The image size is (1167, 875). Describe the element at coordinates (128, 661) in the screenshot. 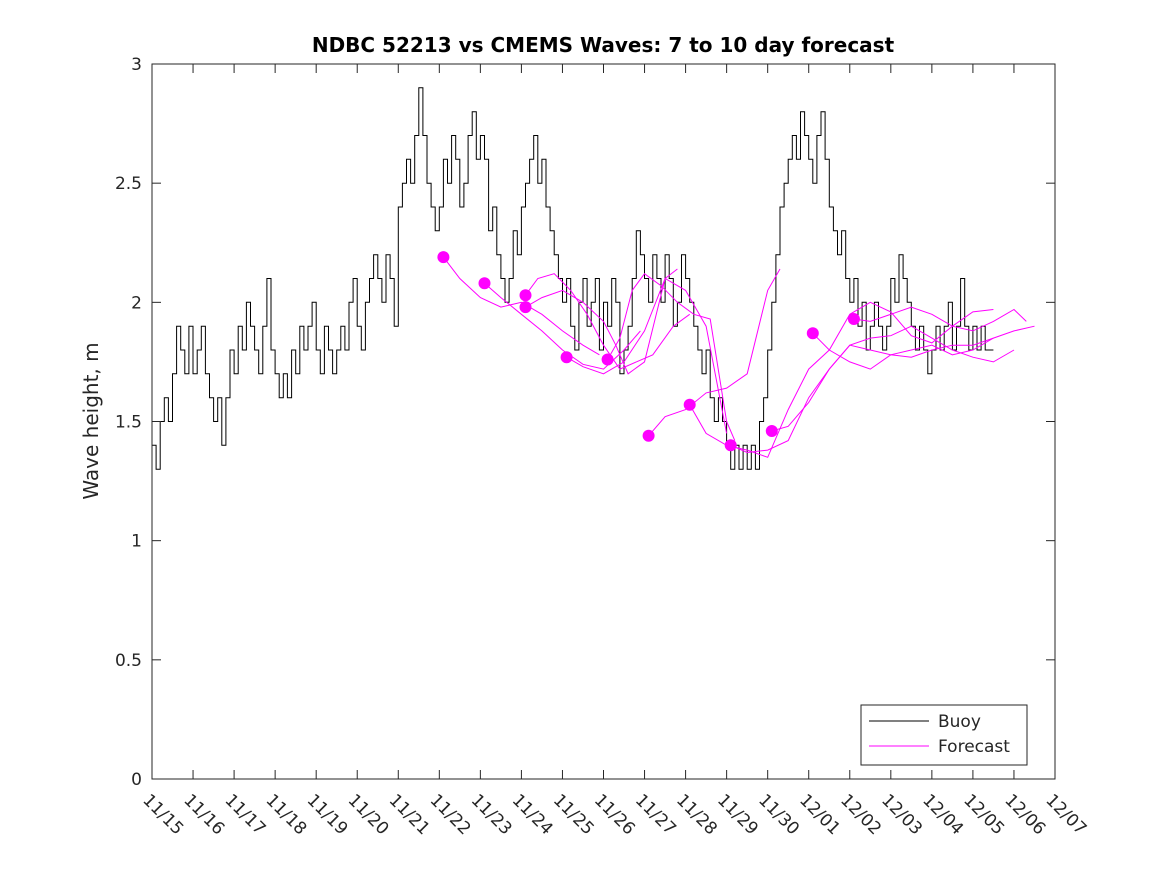

I see `y-tick-label: 0.5` at that location.